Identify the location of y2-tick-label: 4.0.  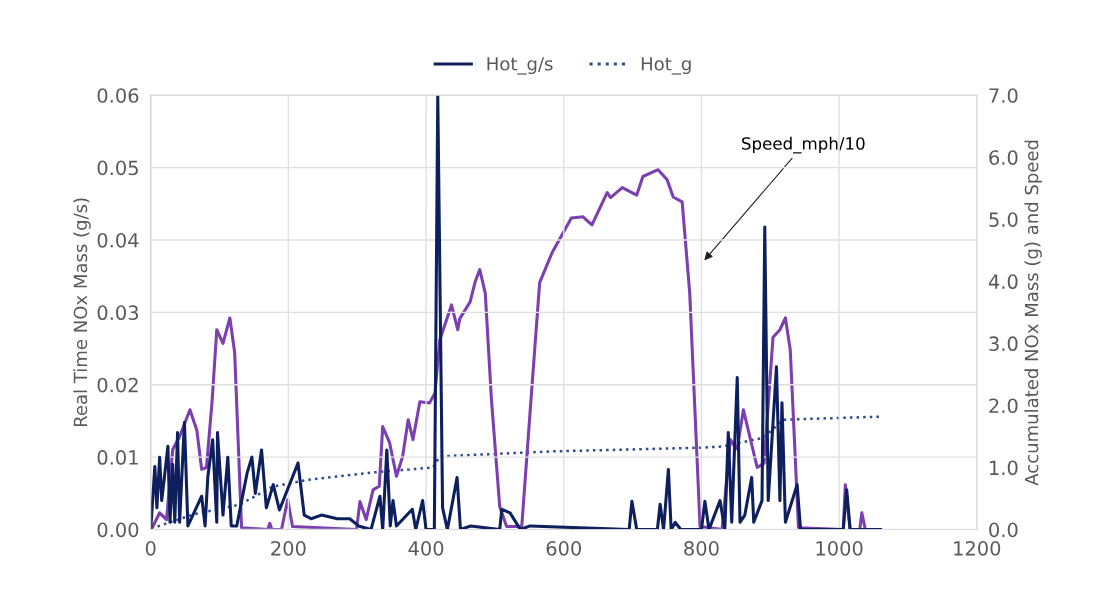
(1003, 282).